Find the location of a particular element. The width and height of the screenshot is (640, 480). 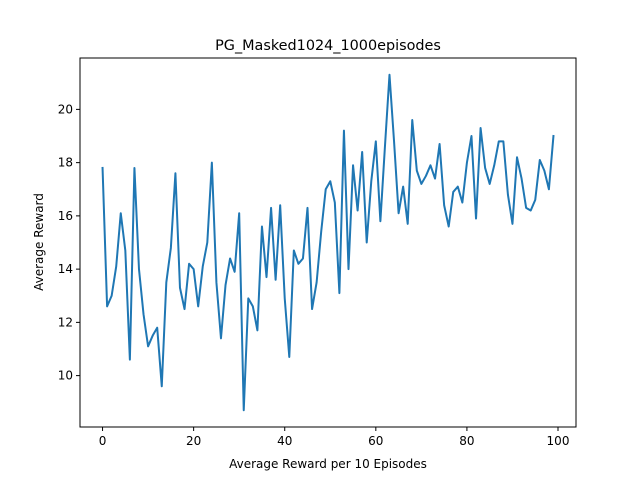

y-tick-label: 18 is located at coordinates (65, 163).